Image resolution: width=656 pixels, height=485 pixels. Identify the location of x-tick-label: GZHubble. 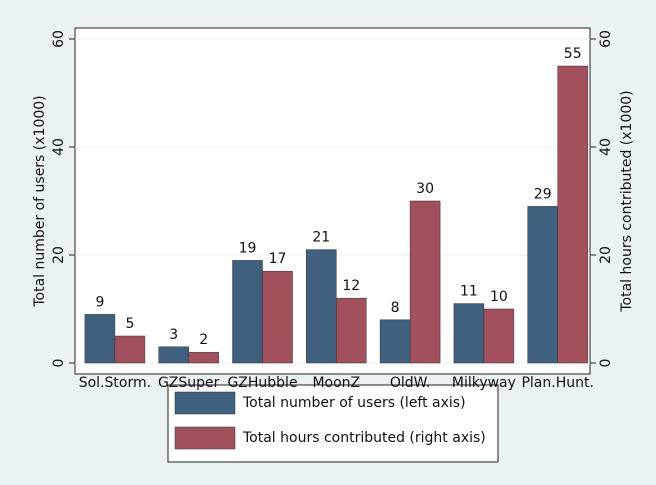
(262, 383).